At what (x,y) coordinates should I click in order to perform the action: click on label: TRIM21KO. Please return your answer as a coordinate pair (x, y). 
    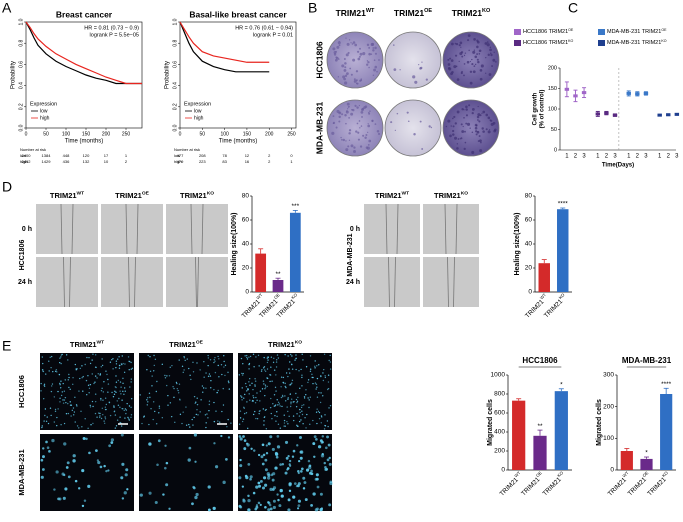
    Looking at the image, I should click on (471, 13).